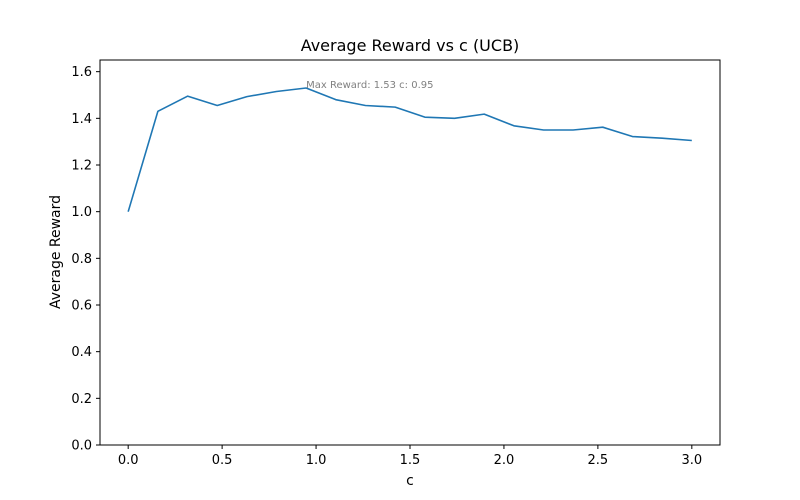 The width and height of the screenshot is (800, 500). I want to click on x-tick-label: 0.5, so click(222, 460).